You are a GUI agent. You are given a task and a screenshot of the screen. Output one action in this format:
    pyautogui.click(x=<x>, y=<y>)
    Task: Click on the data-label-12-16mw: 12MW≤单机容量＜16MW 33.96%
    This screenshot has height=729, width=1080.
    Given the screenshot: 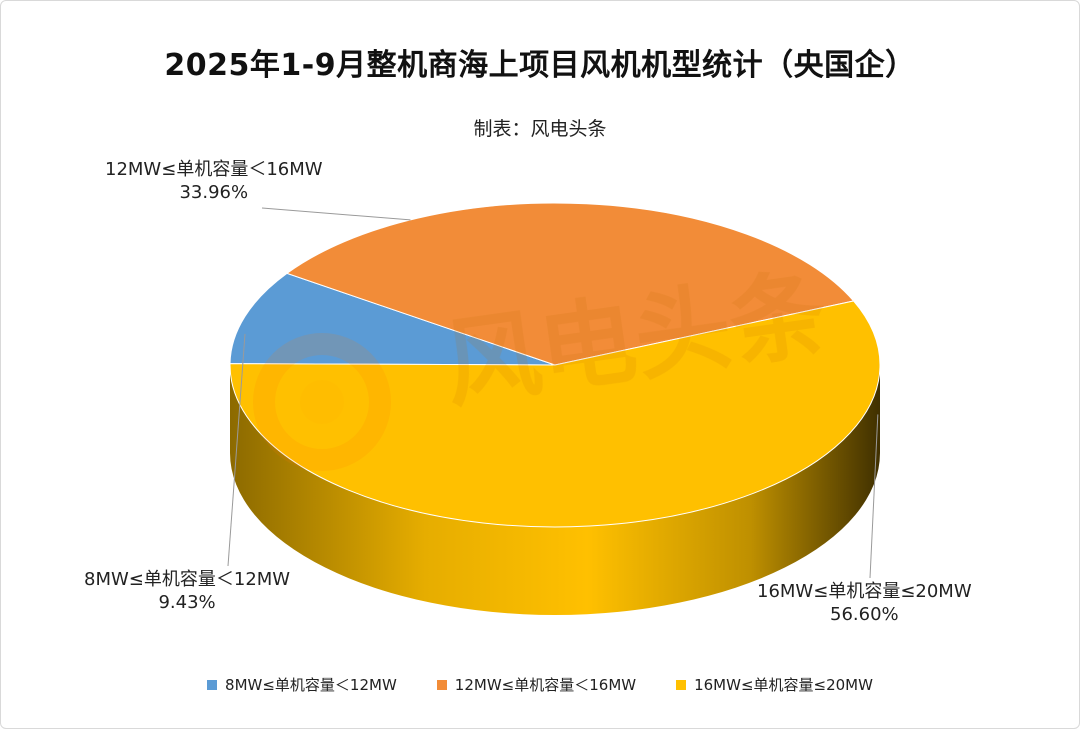 What is the action you would take?
    pyautogui.click(x=214, y=181)
    